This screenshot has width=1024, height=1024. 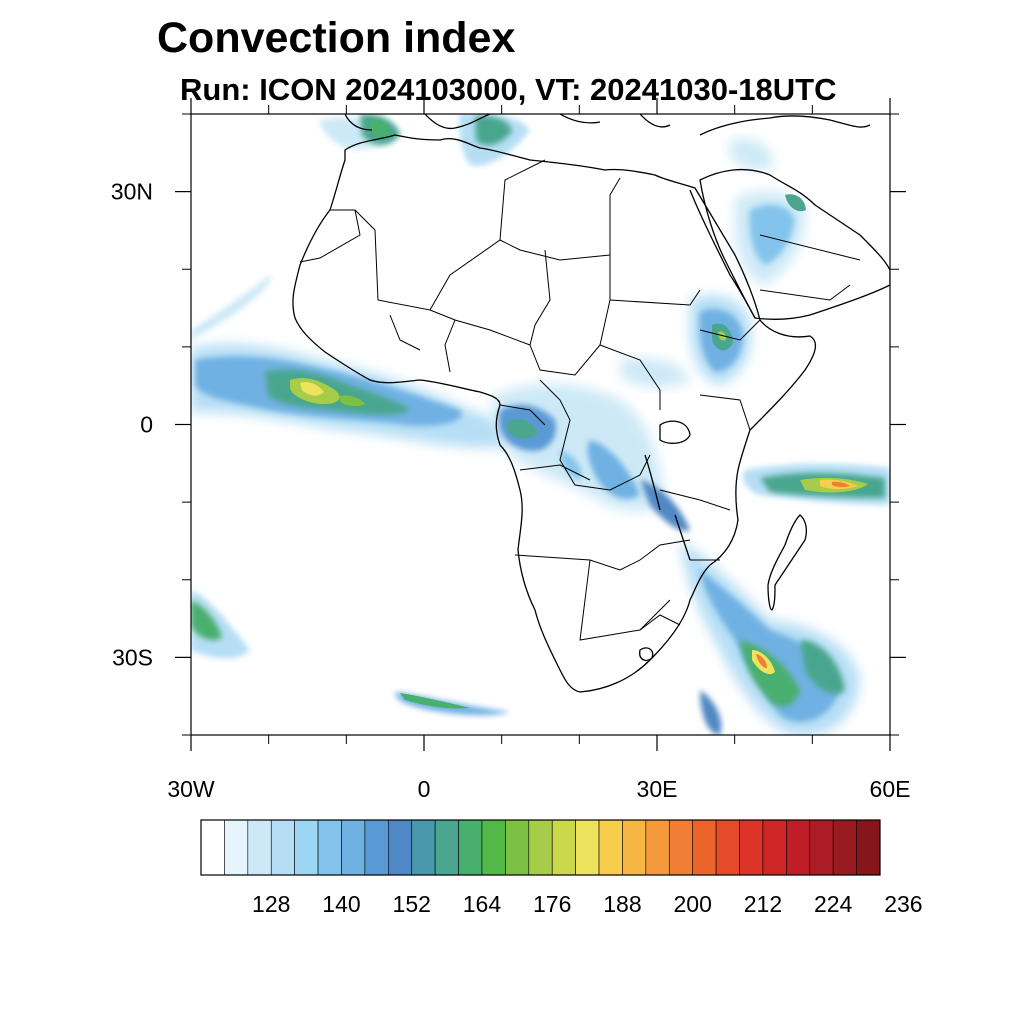 What do you see at coordinates (903, 904) in the screenshot?
I see `colorbar-tick-label: 236` at bounding box center [903, 904].